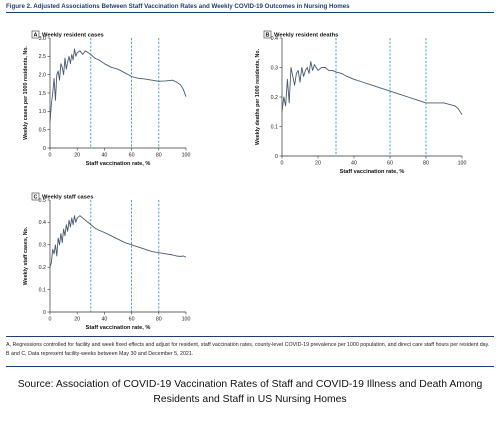 This screenshot has height=426, width=500. Describe the element at coordinates (73, 36) in the screenshot. I see `panel-title: Weekly resident cases` at that location.